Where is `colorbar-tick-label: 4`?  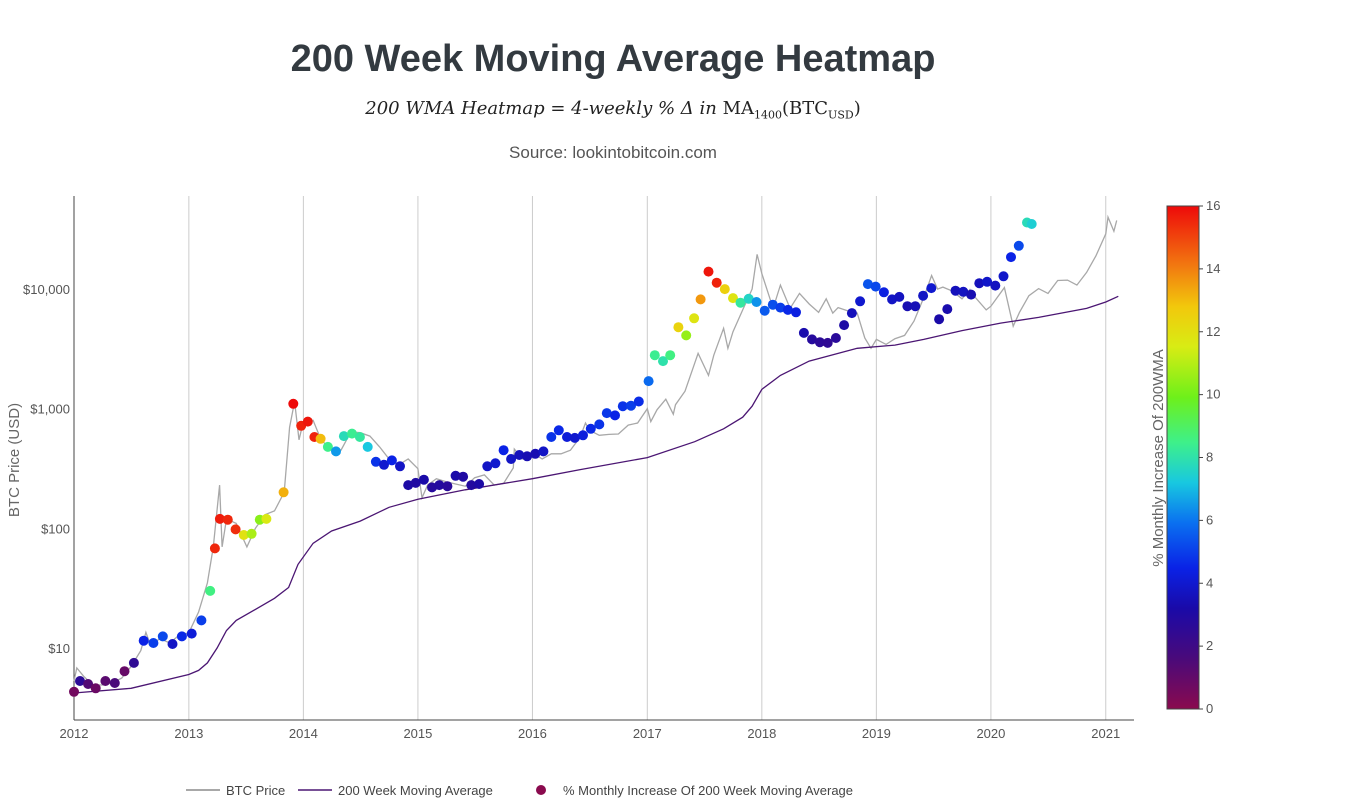
colorbar-tick-label: 4 is located at coordinates (1209, 582).